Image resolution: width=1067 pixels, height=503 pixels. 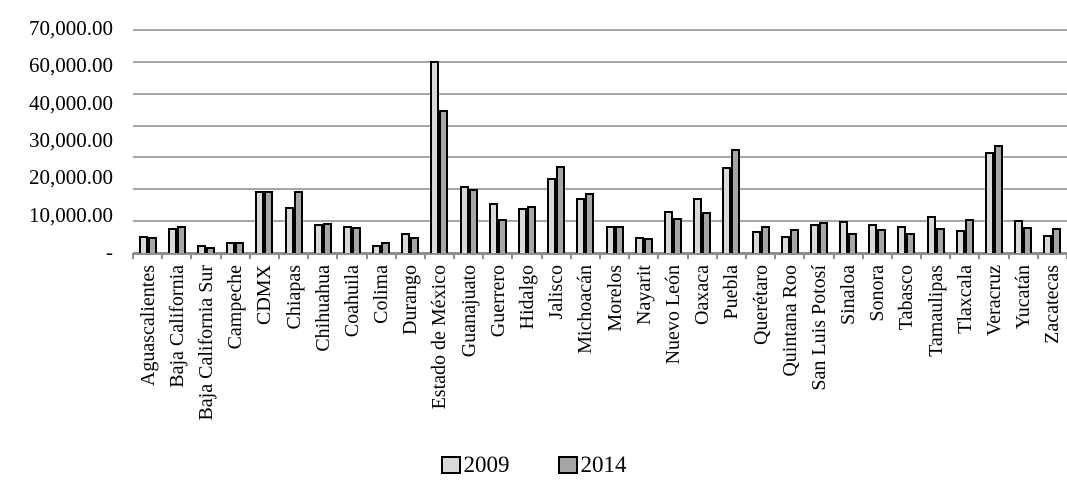 What do you see at coordinates (71, 177) in the screenshot?
I see `y-axis-tick-label: 20,000.00` at bounding box center [71, 177].